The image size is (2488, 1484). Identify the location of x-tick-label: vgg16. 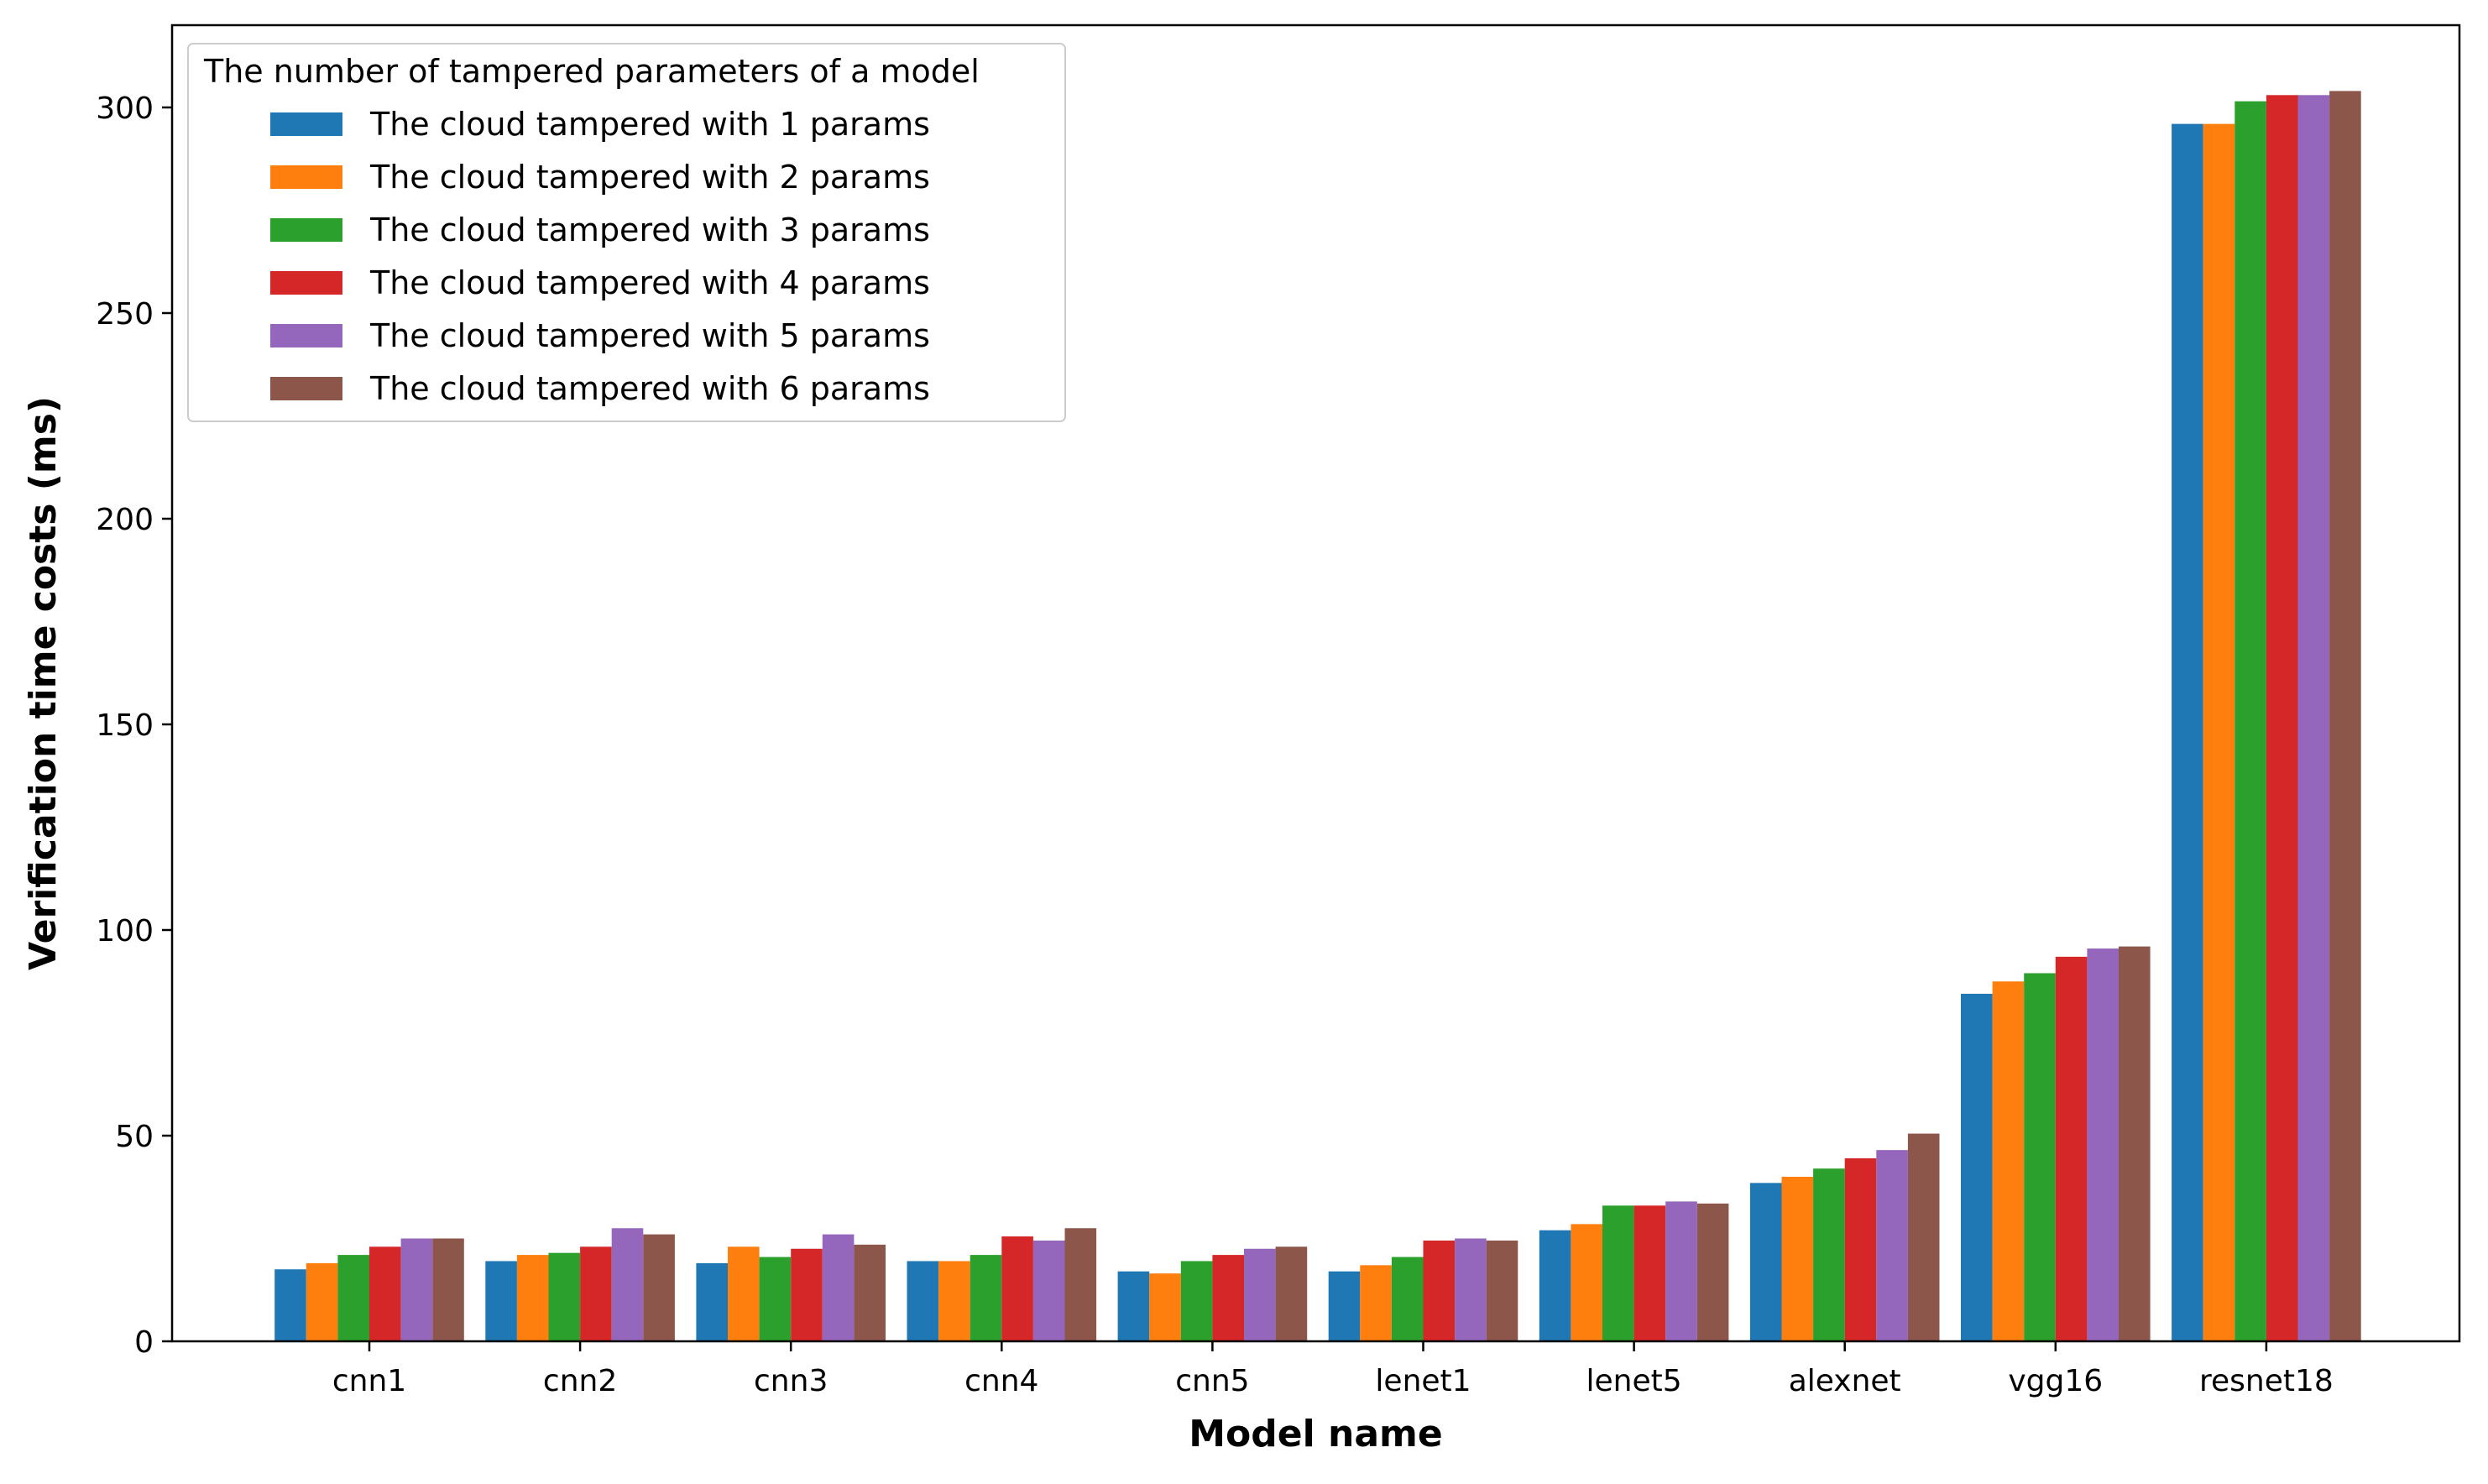
(2055, 1381).